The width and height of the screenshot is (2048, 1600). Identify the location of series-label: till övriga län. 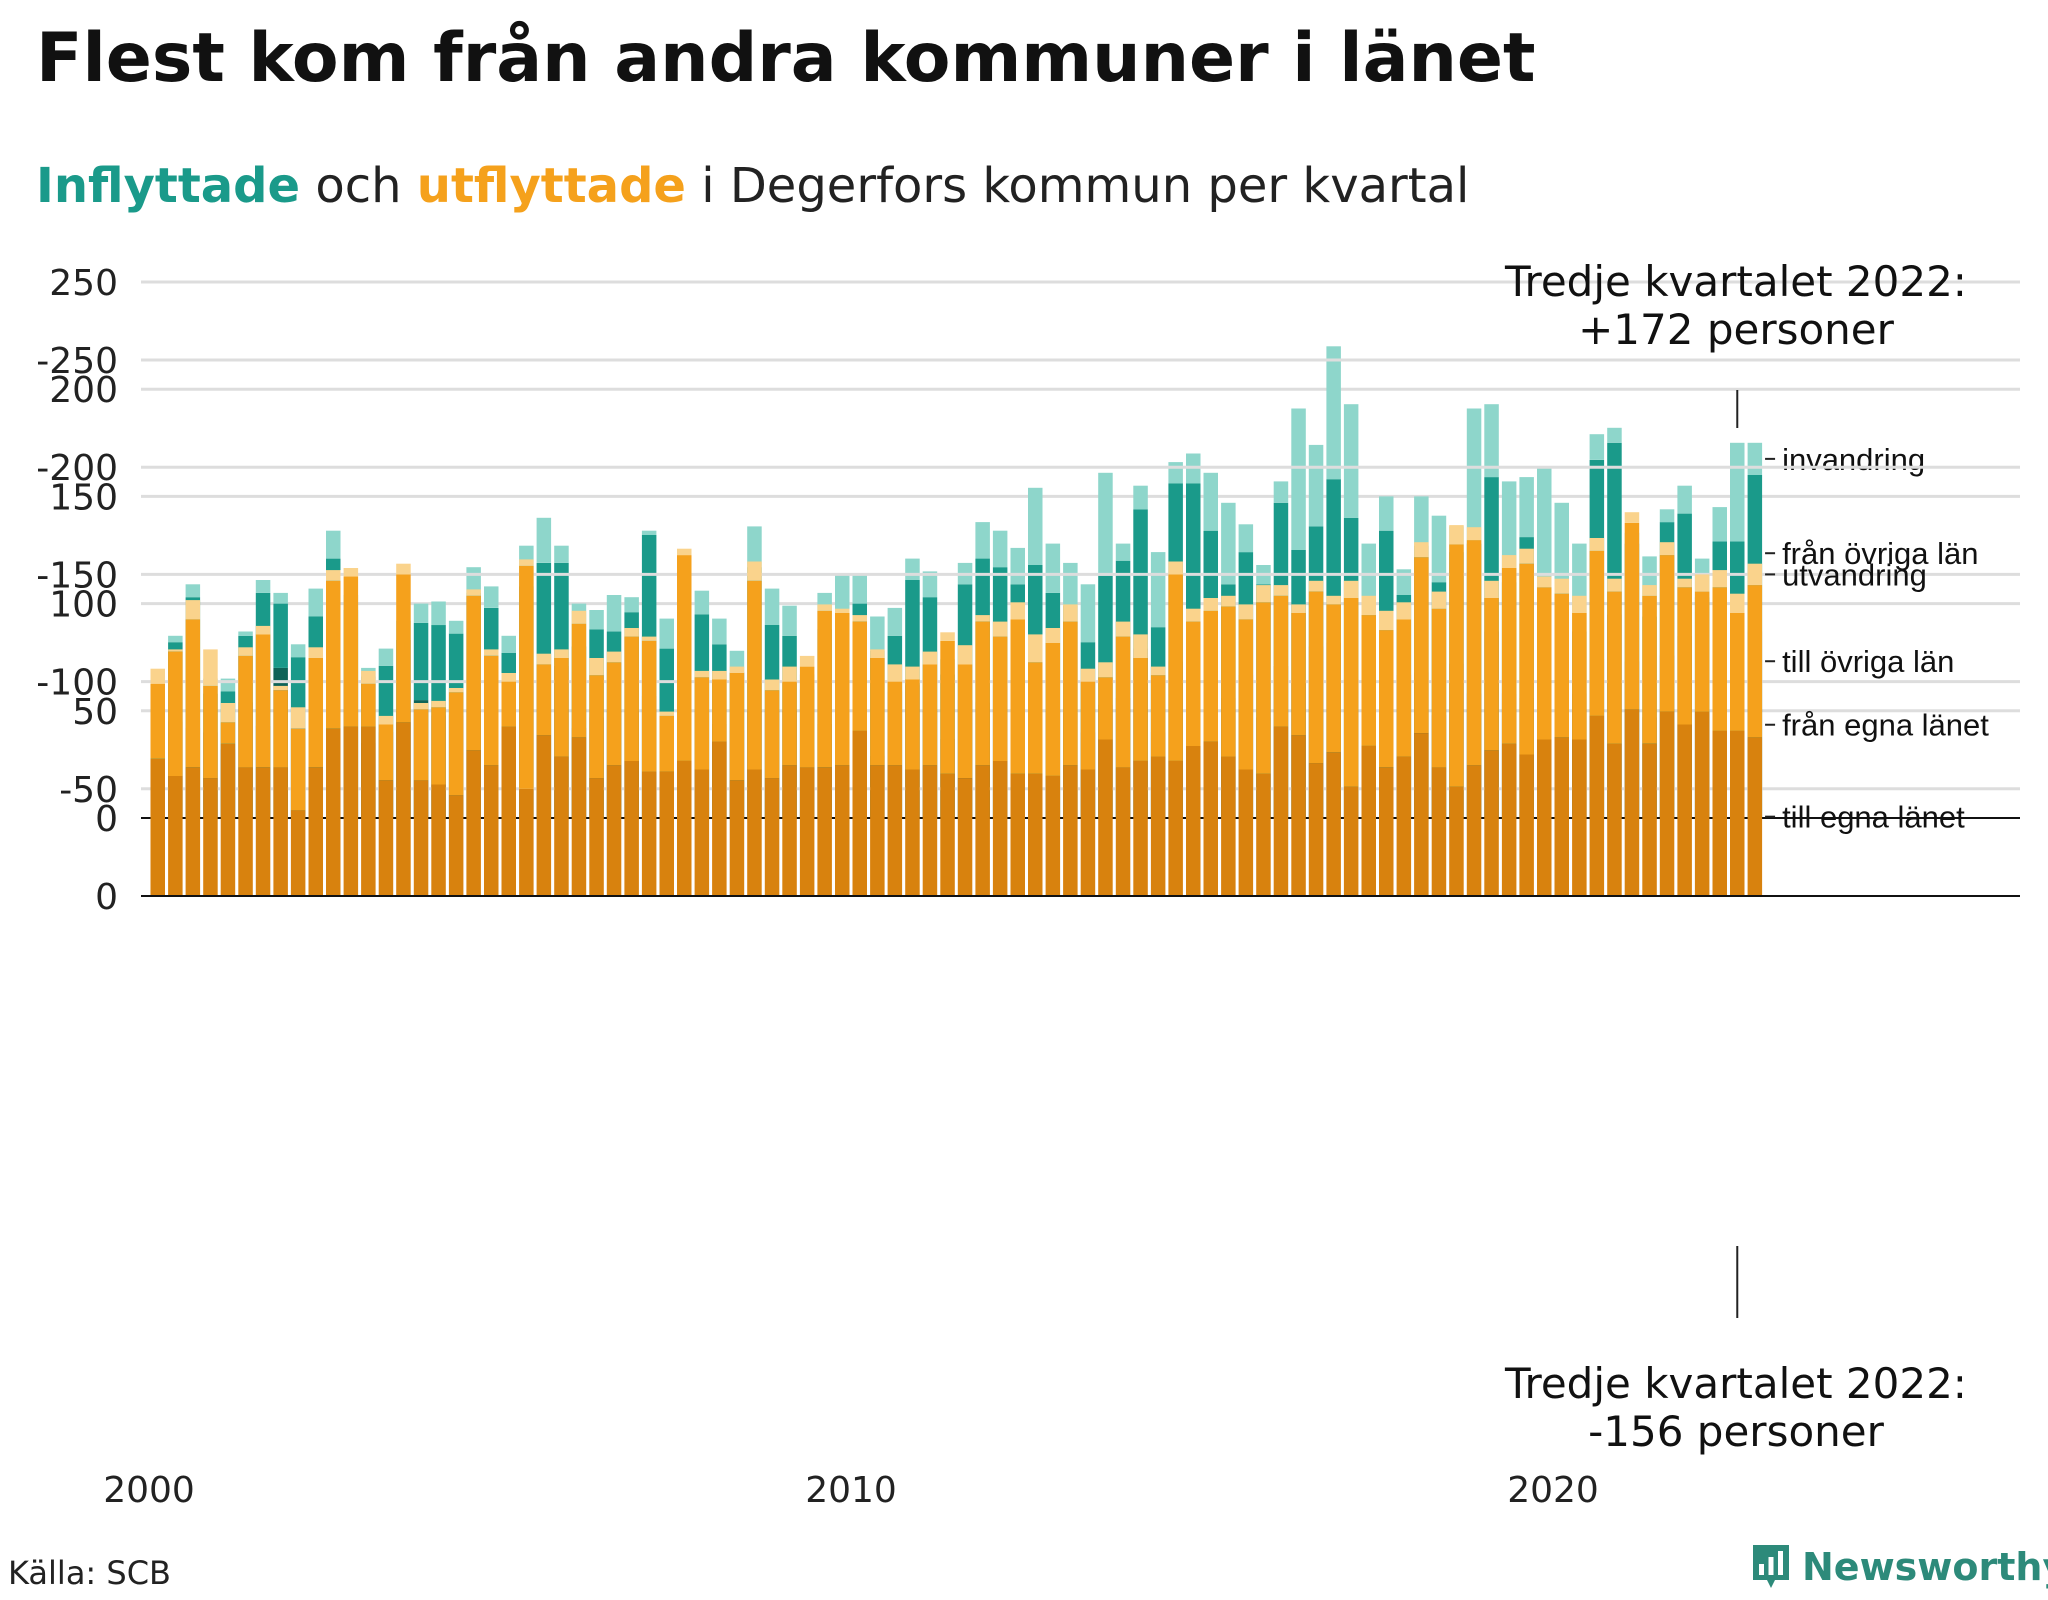
(1868, 661).